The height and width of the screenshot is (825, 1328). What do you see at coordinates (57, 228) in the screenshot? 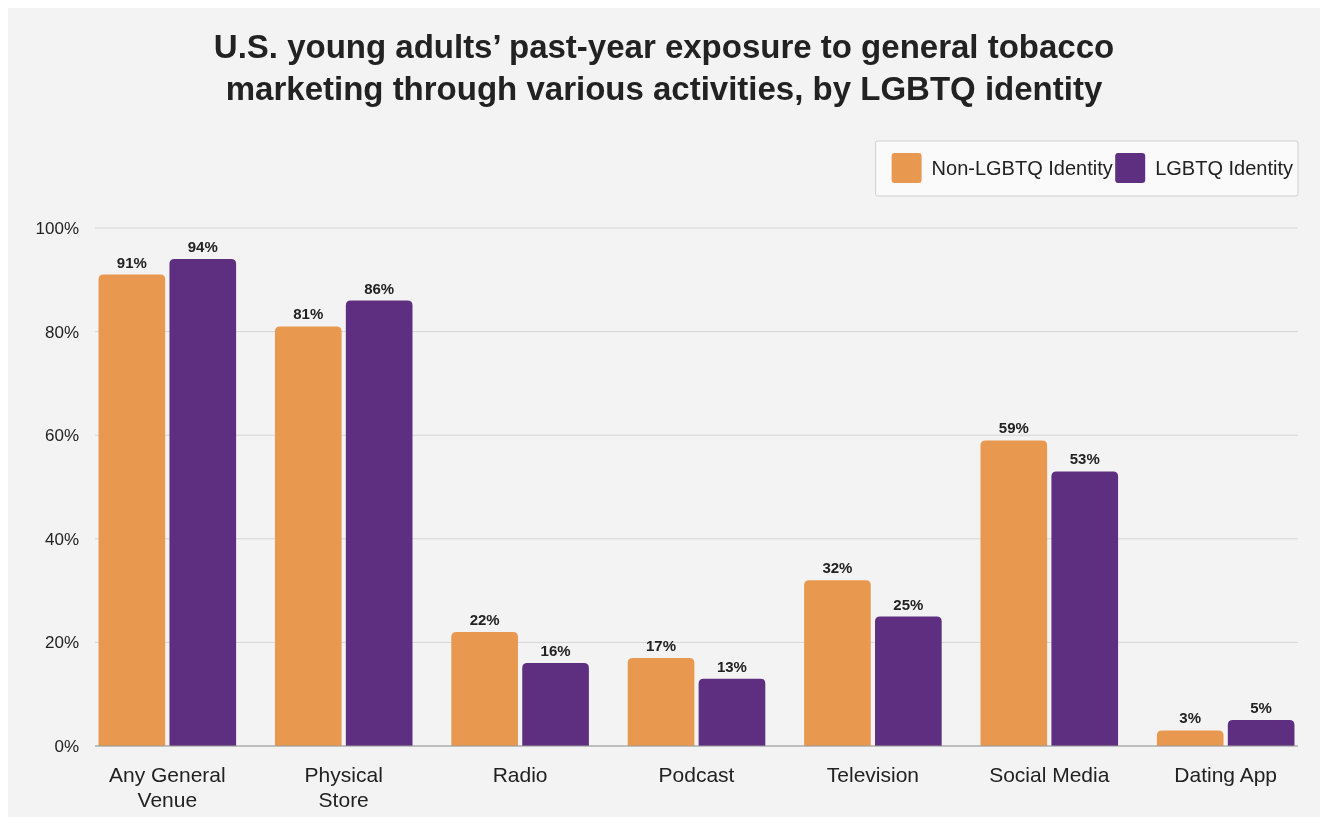
I see `y-tick-label: 100%` at bounding box center [57, 228].